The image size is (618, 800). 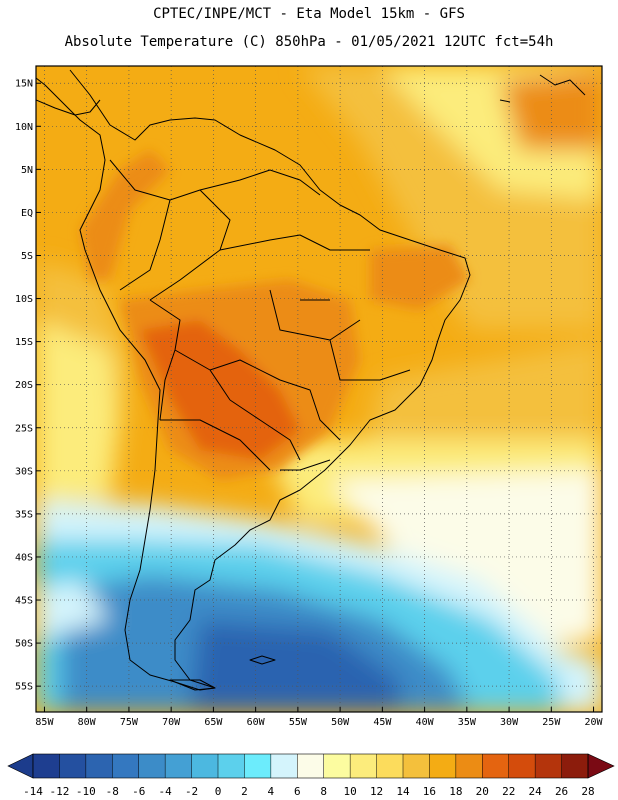 What do you see at coordinates (536, 791) in the screenshot?
I see `colorbar-label: 24` at bounding box center [536, 791].